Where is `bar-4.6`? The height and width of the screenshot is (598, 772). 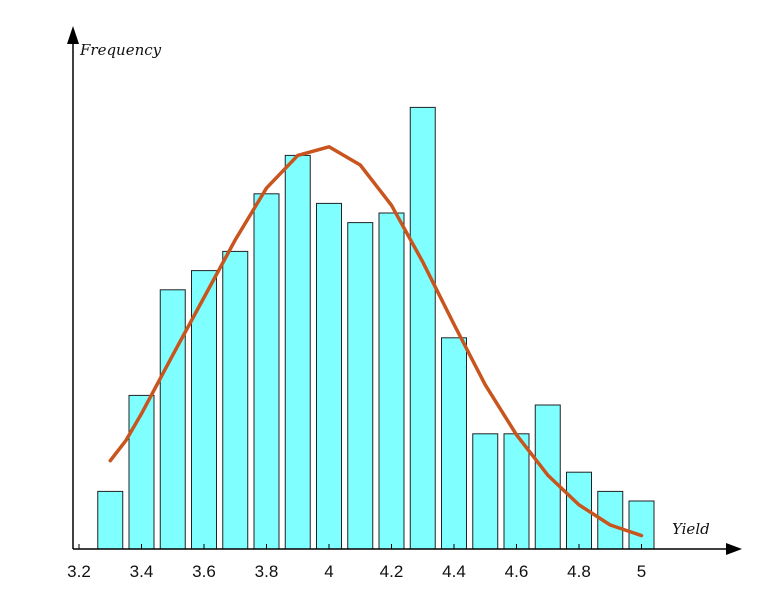
bar-4.6 is located at coordinates (516, 491).